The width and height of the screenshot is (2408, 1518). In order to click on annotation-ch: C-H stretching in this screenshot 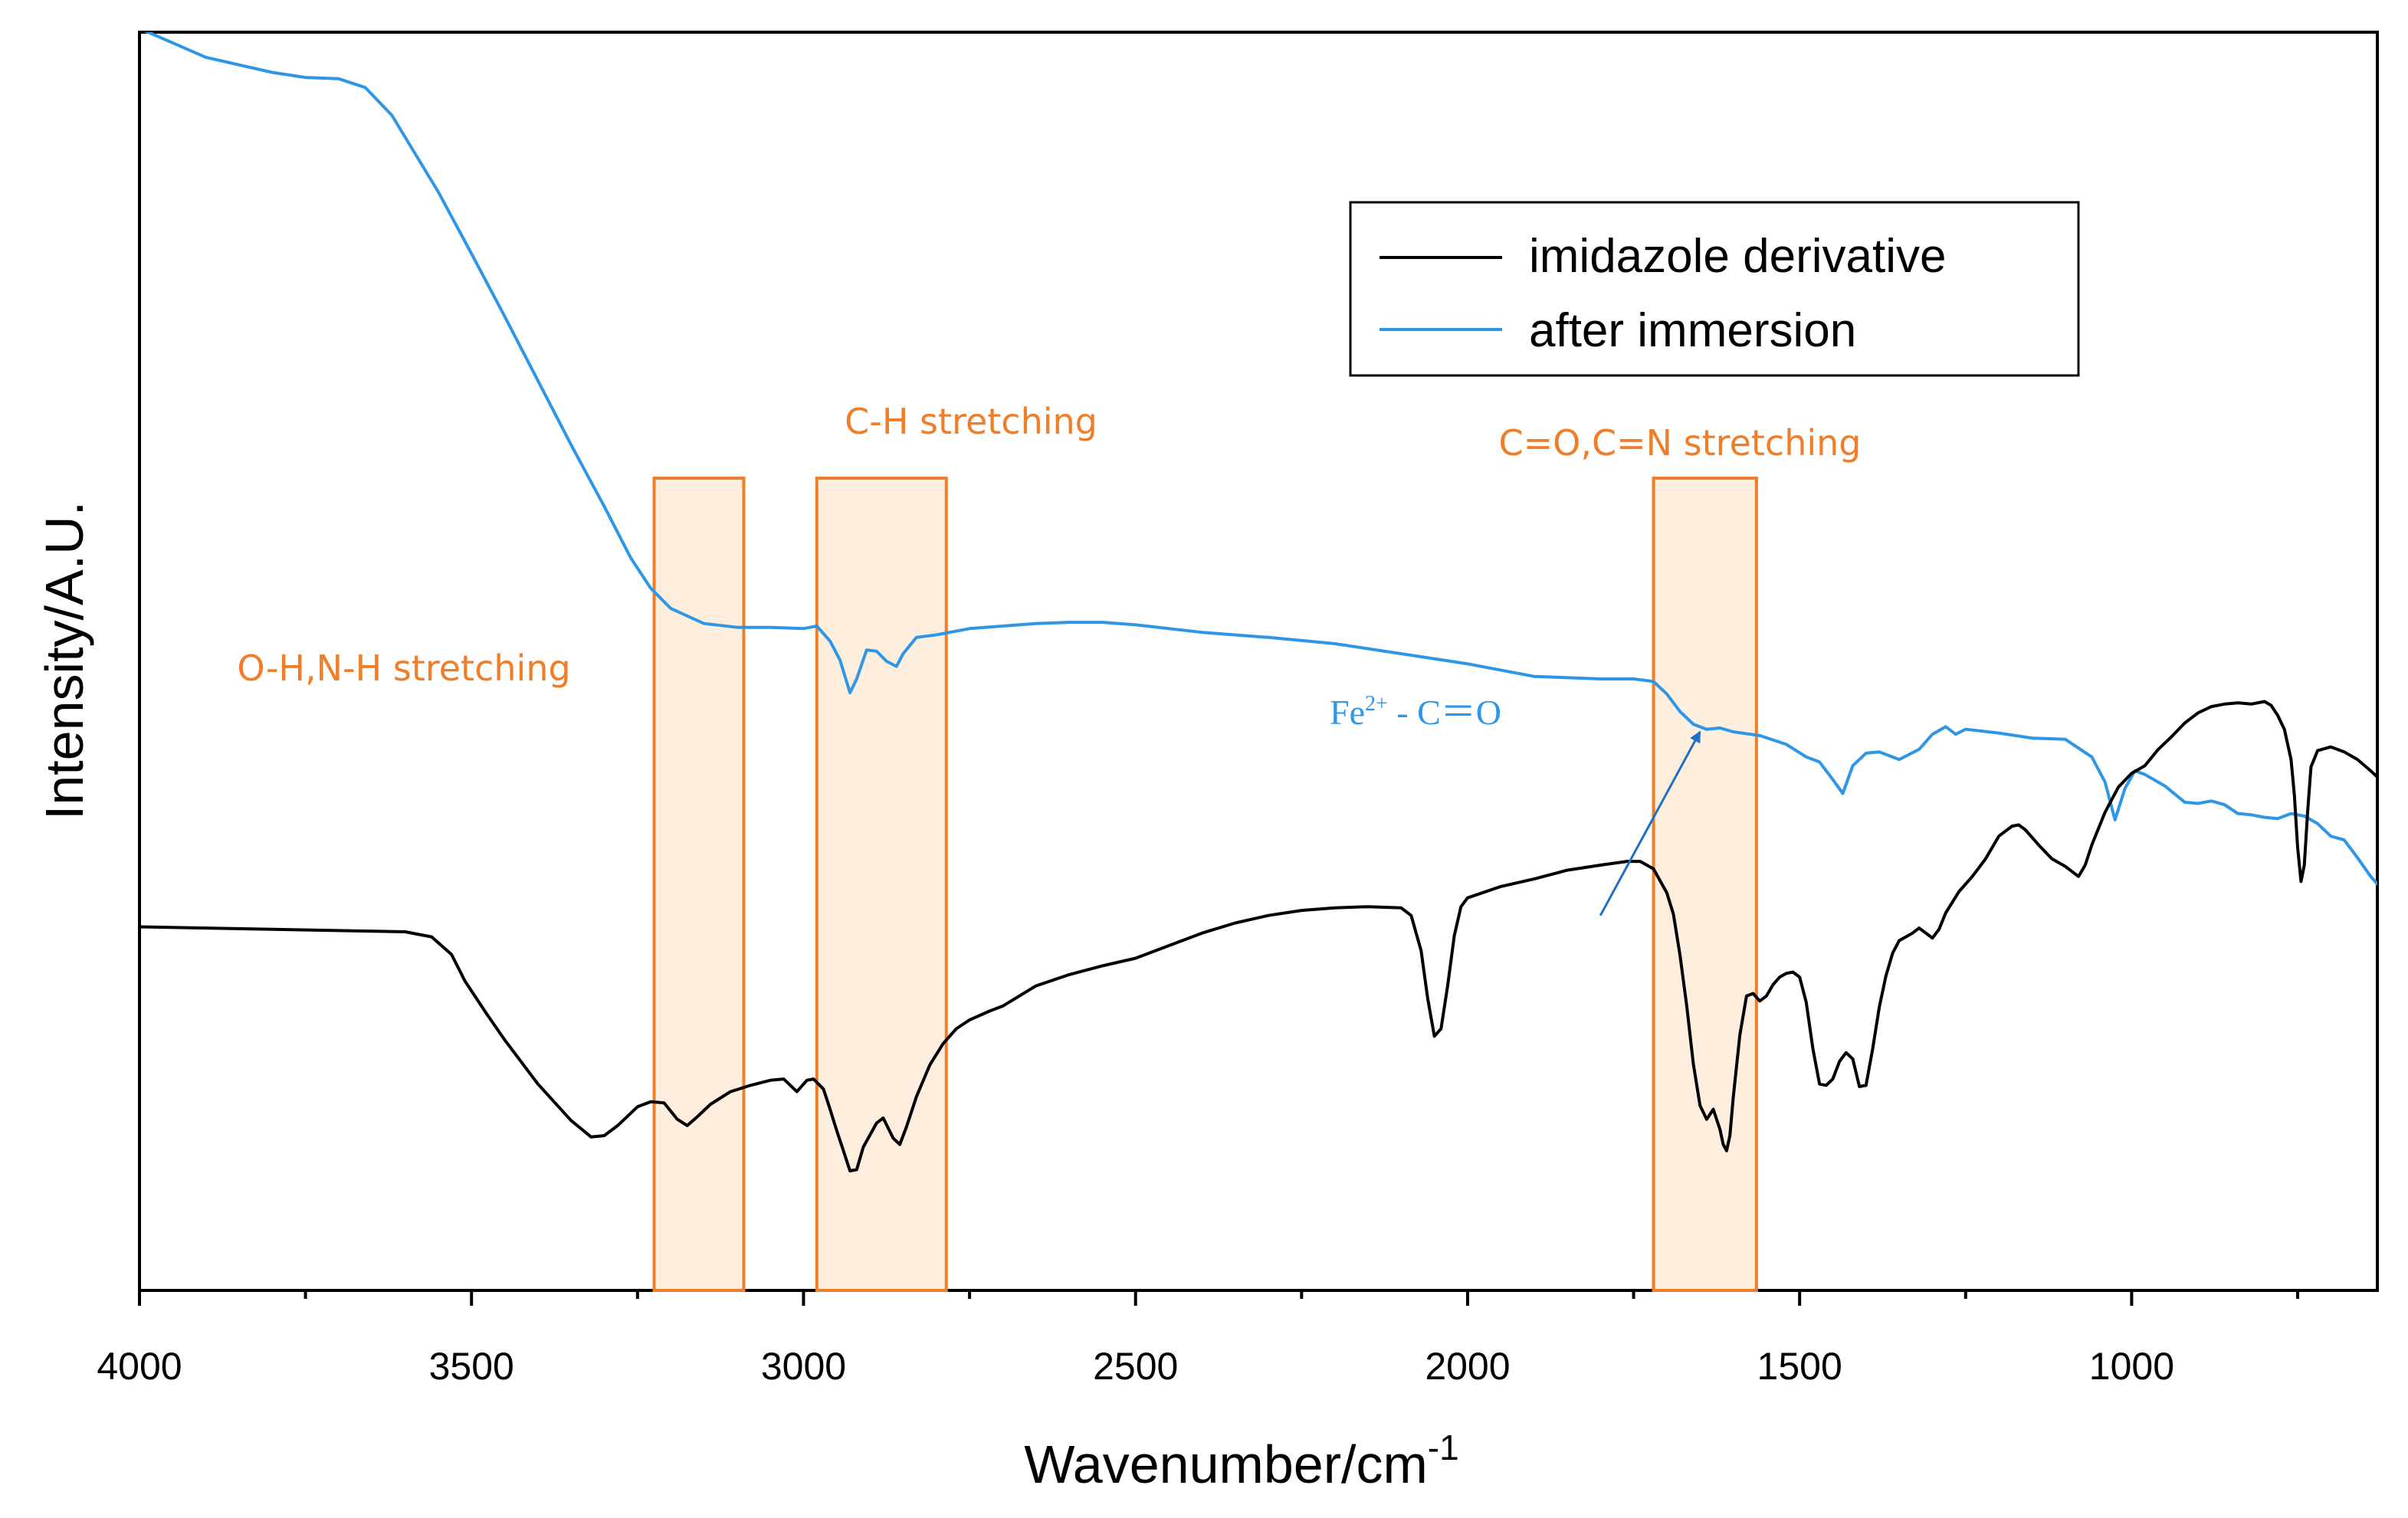, I will do `click(971, 421)`.